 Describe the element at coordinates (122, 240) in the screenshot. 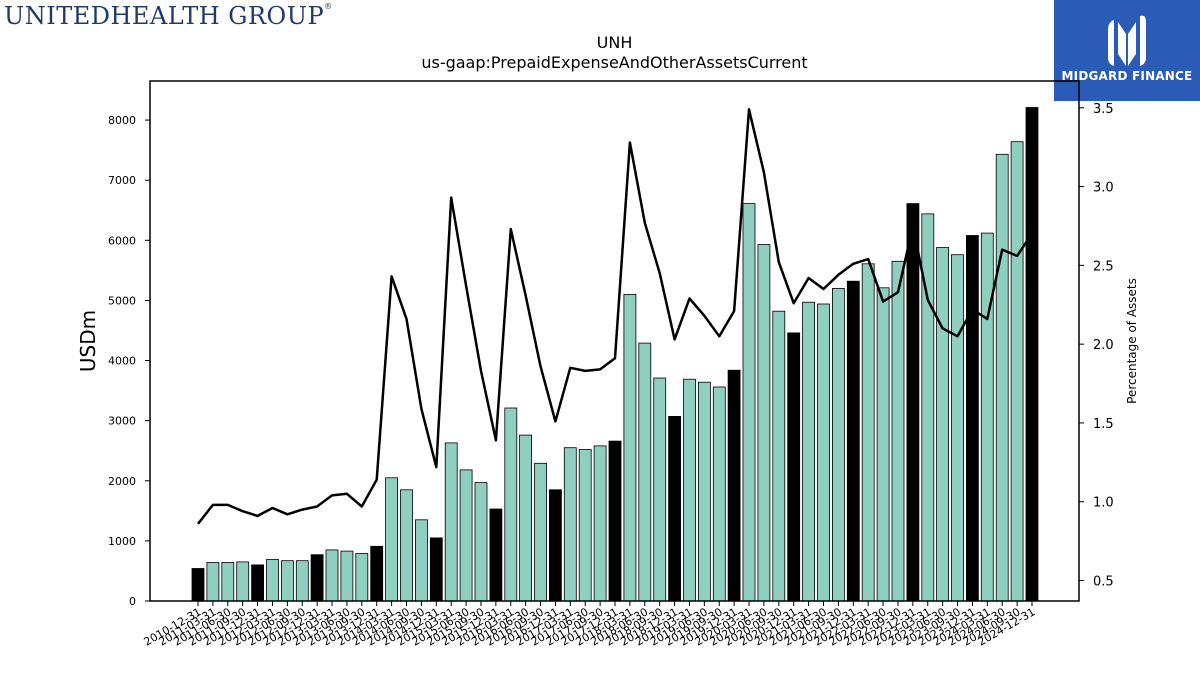

I see `y-tick-label: 6000` at that location.